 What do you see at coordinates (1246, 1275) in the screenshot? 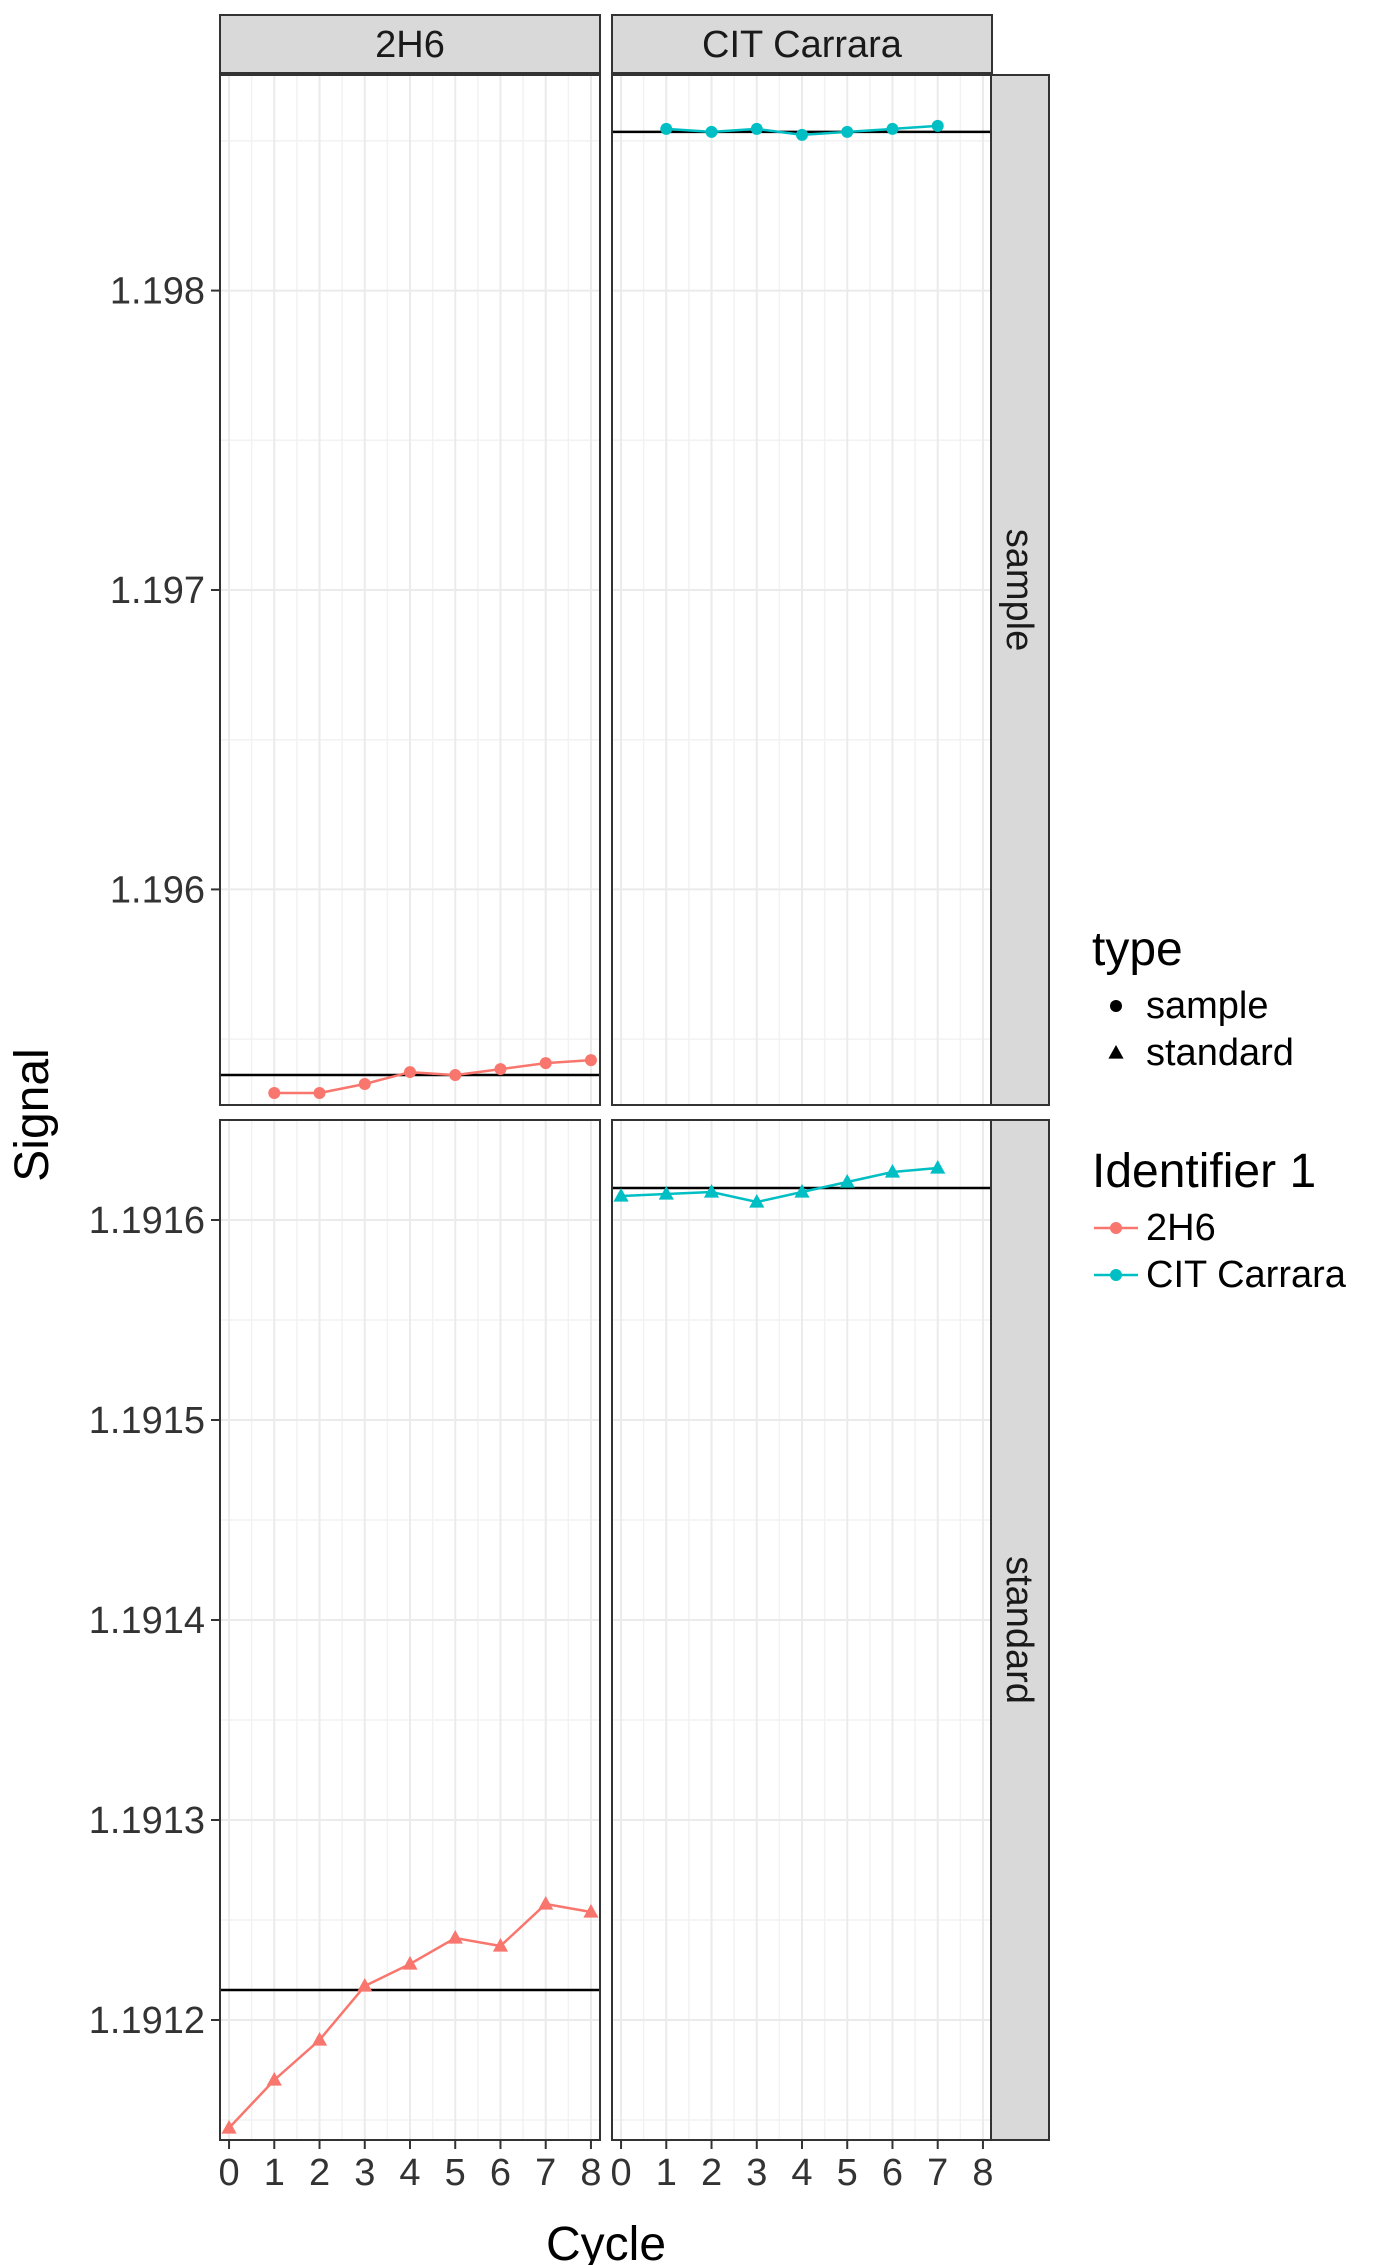
I see `legend-label: CIT Carrara` at bounding box center [1246, 1275].